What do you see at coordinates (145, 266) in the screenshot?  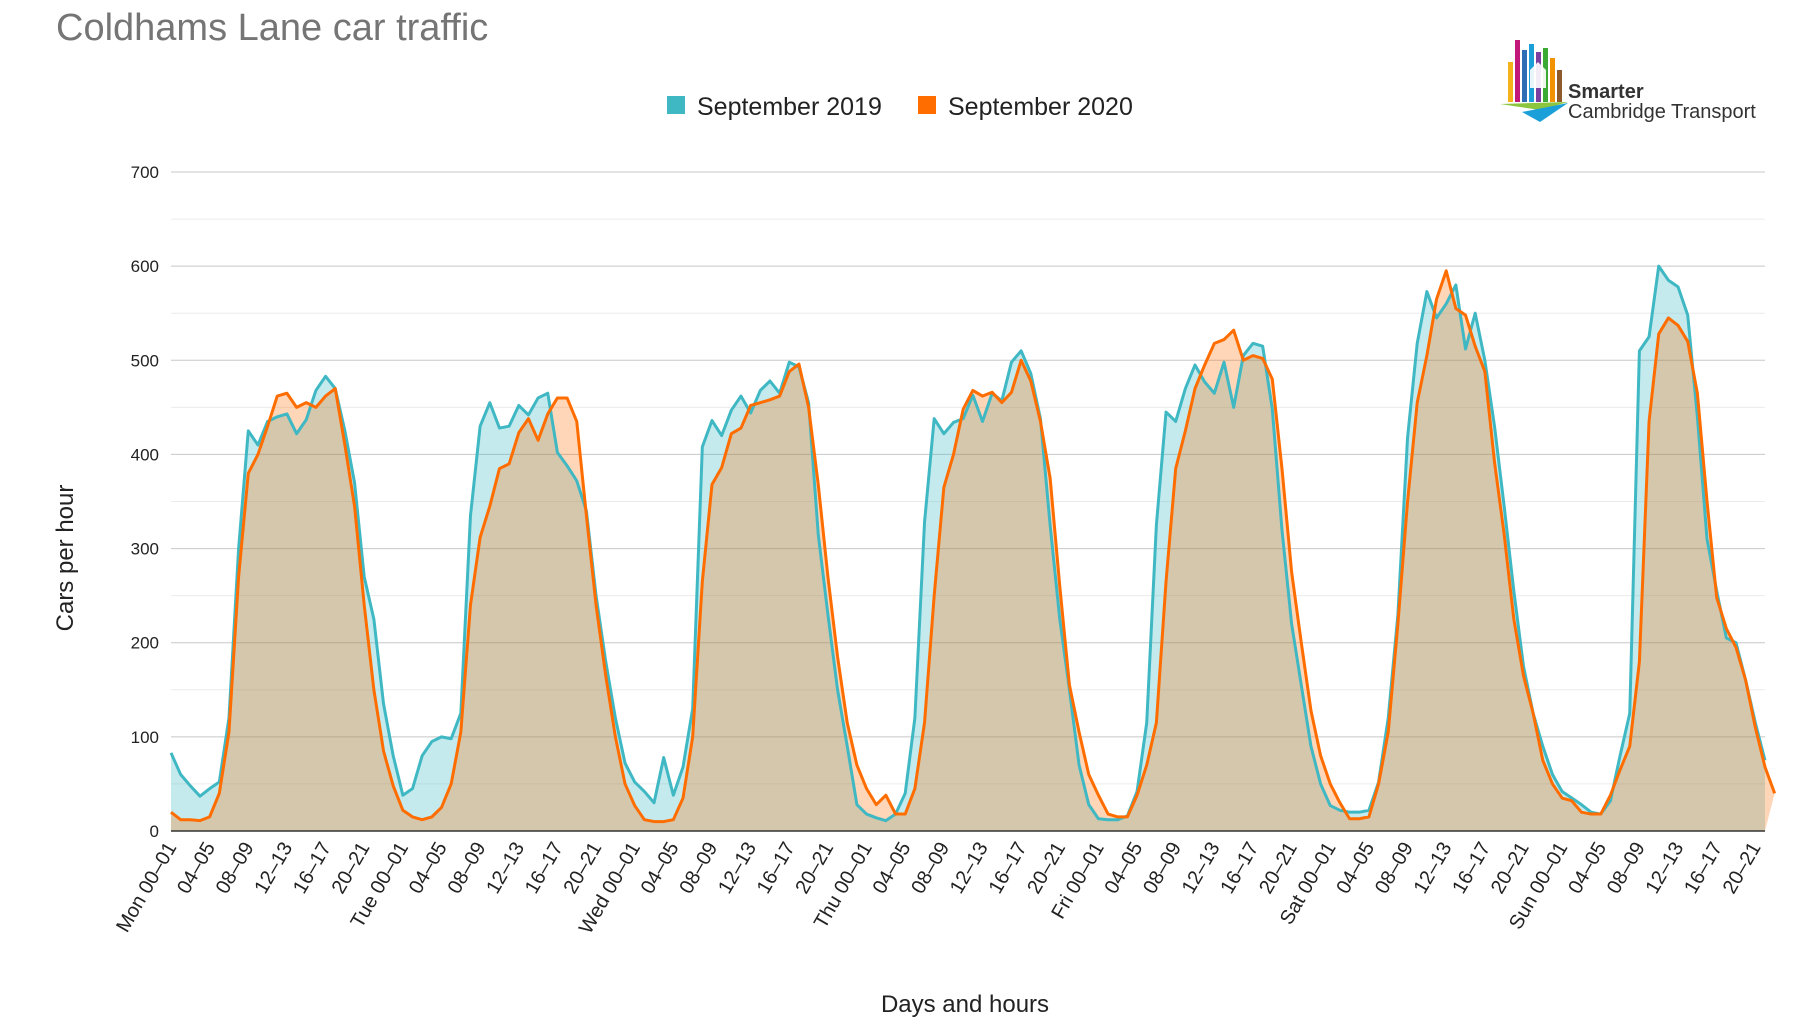 I see `y-tick-label: 600` at bounding box center [145, 266].